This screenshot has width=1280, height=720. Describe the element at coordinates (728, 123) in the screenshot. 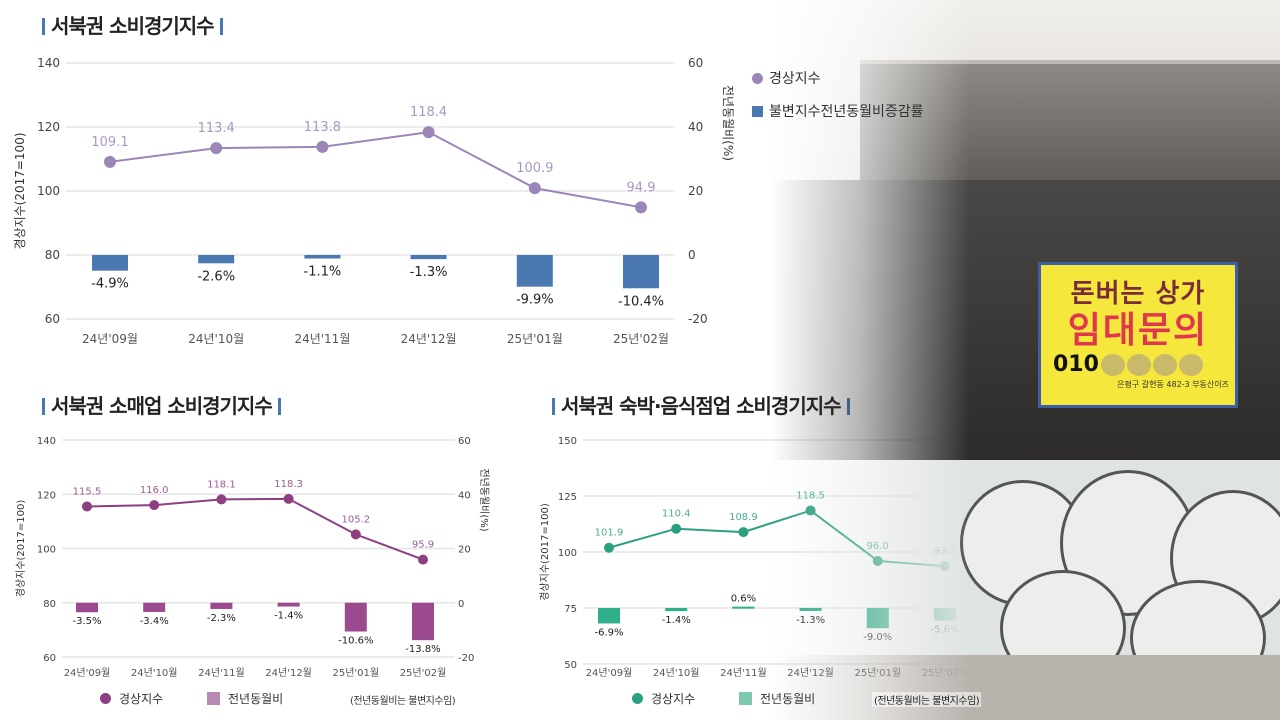

I see `y2-axis-title: 전년동월비(%)` at that location.